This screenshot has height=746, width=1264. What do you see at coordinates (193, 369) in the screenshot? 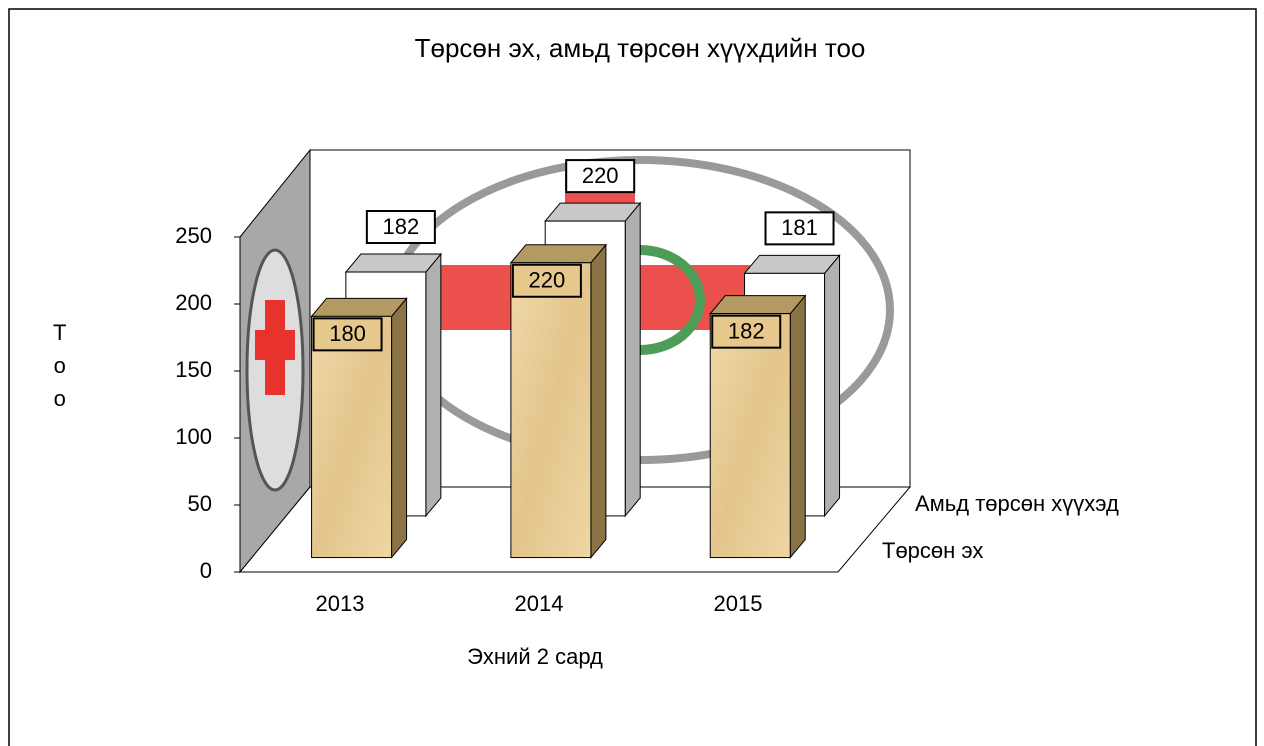
I see `y-tick-label: 150` at bounding box center [193, 369].